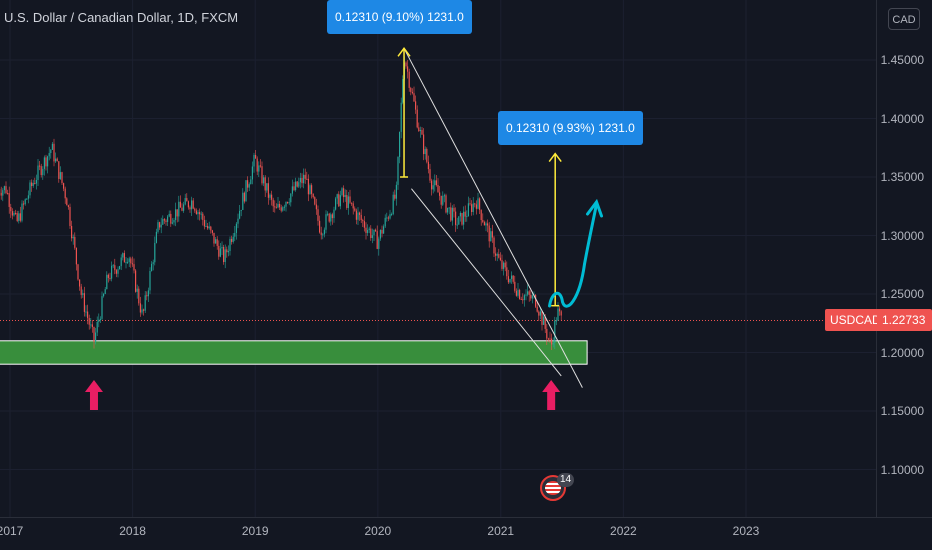 This screenshot has width=932, height=550. Describe the element at coordinates (121, 17) in the screenshot. I see `symbol-title: U.S. Dollar / Canadian Dollar, 1D, FXCM` at that location.